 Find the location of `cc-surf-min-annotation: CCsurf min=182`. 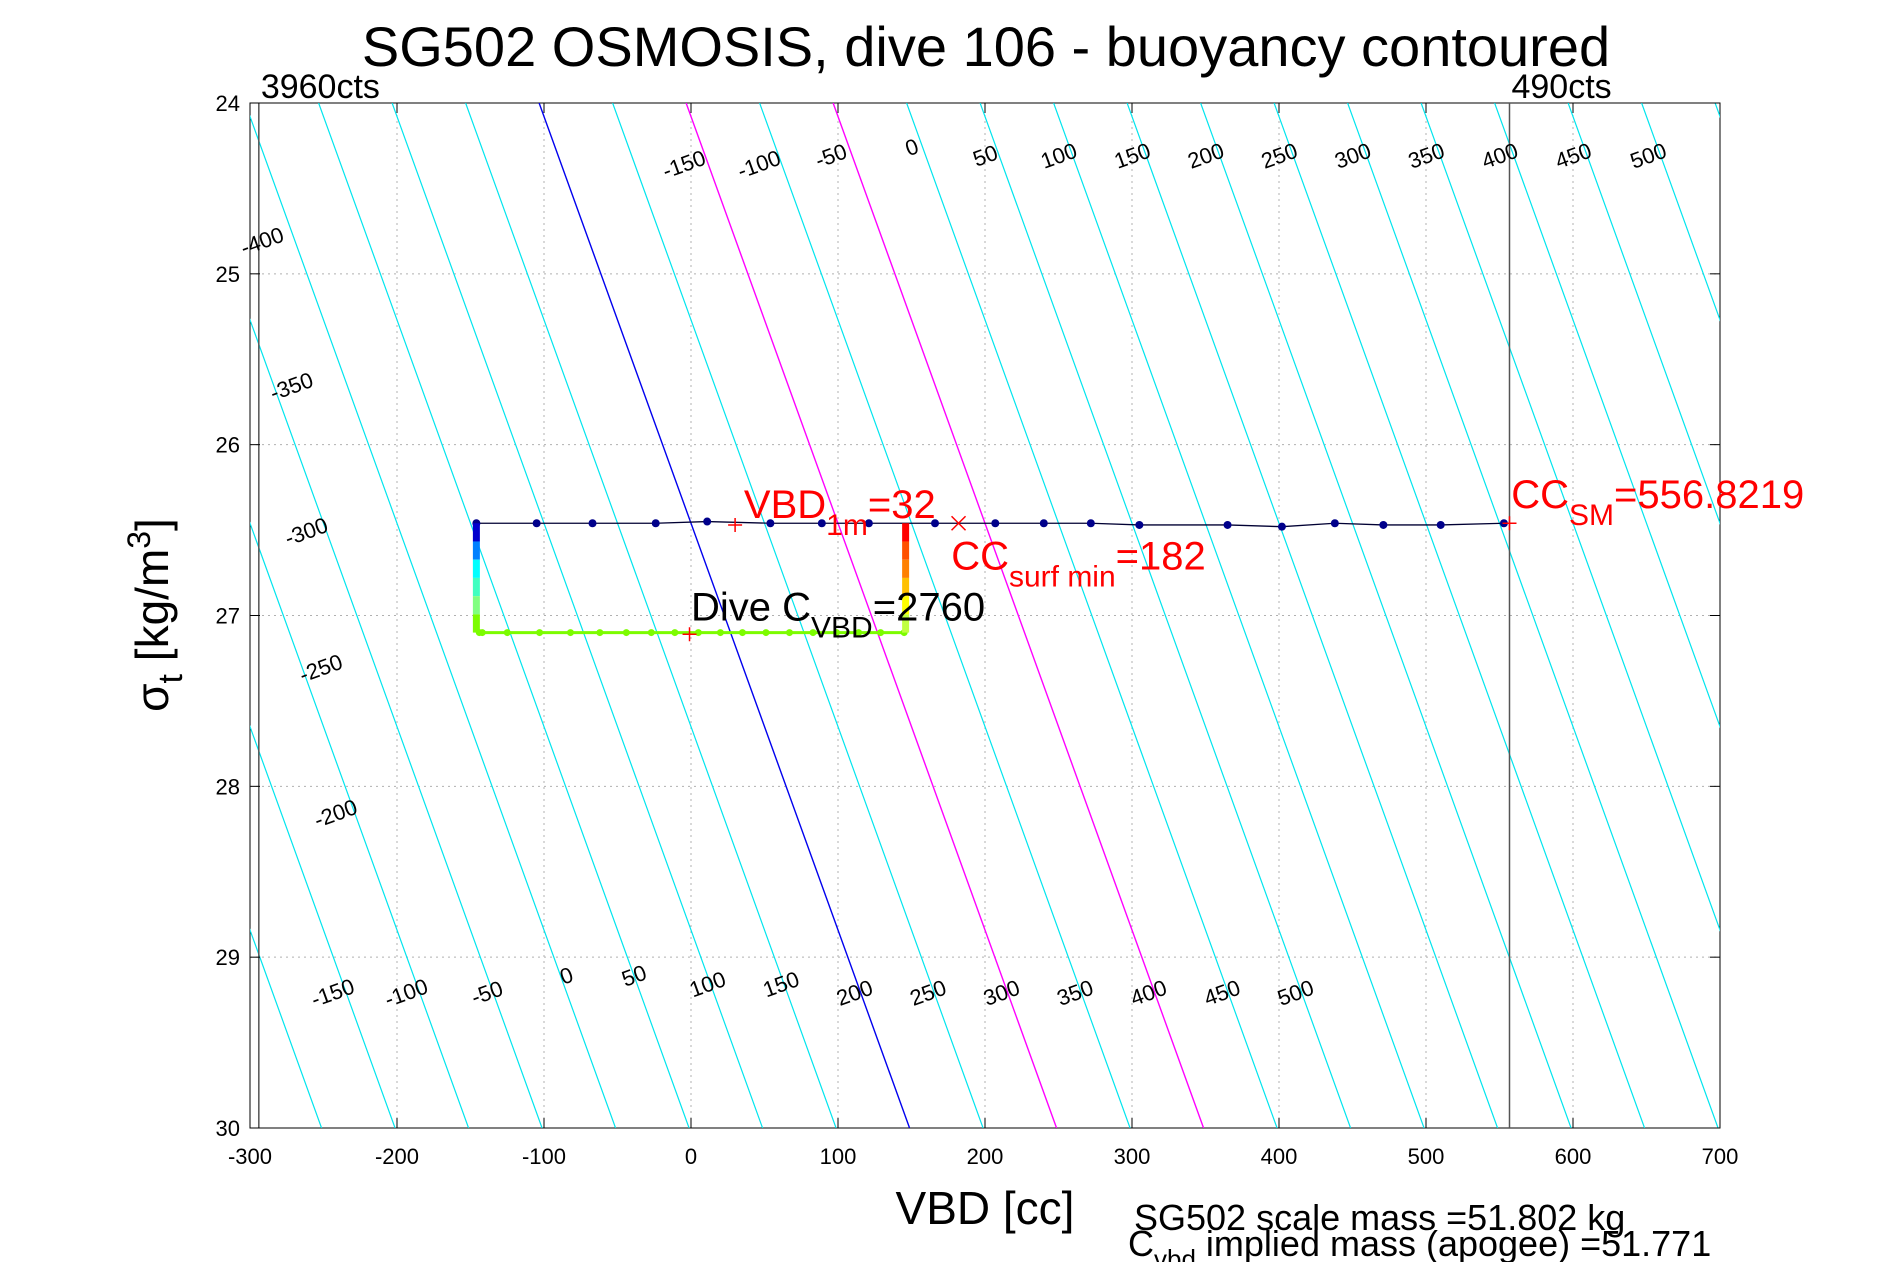

cc-surf-min-annotation: CCsurf min=182 is located at coordinates (1078, 563).